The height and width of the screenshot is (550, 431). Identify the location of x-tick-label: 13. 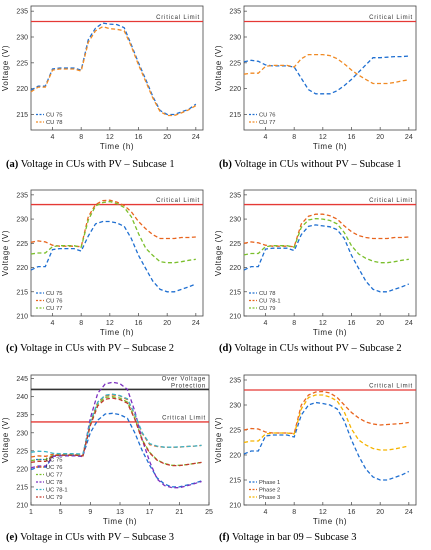
(120, 512).